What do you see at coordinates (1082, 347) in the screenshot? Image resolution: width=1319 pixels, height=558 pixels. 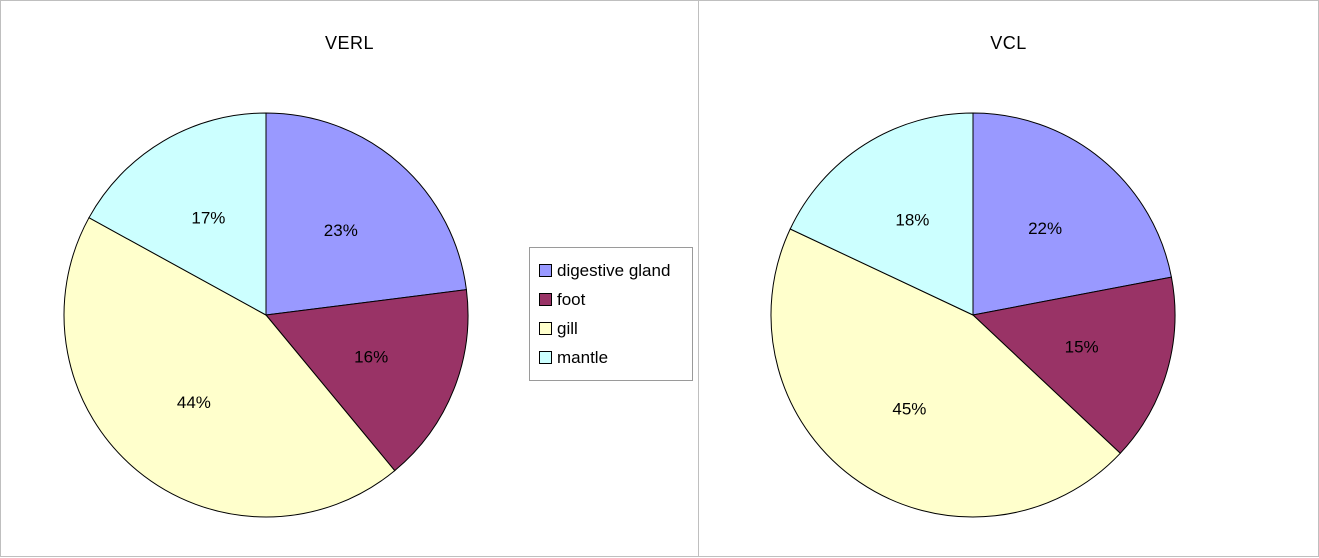 I see `slice-label-vcl-foot: 15%` at bounding box center [1082, 347].